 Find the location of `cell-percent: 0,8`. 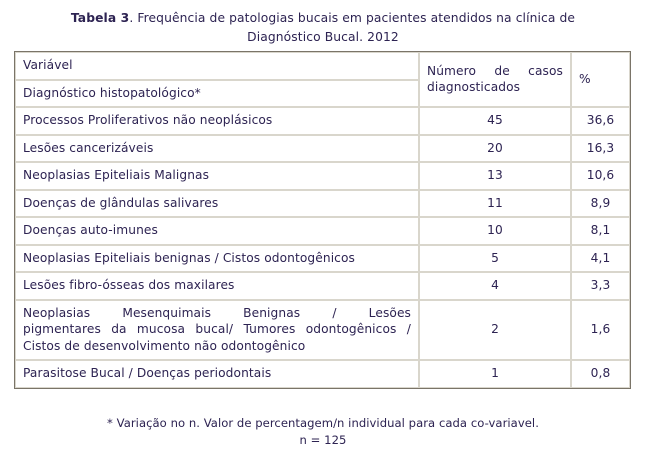

cell-percent: 0,8 is located at coordinates (600, 374).